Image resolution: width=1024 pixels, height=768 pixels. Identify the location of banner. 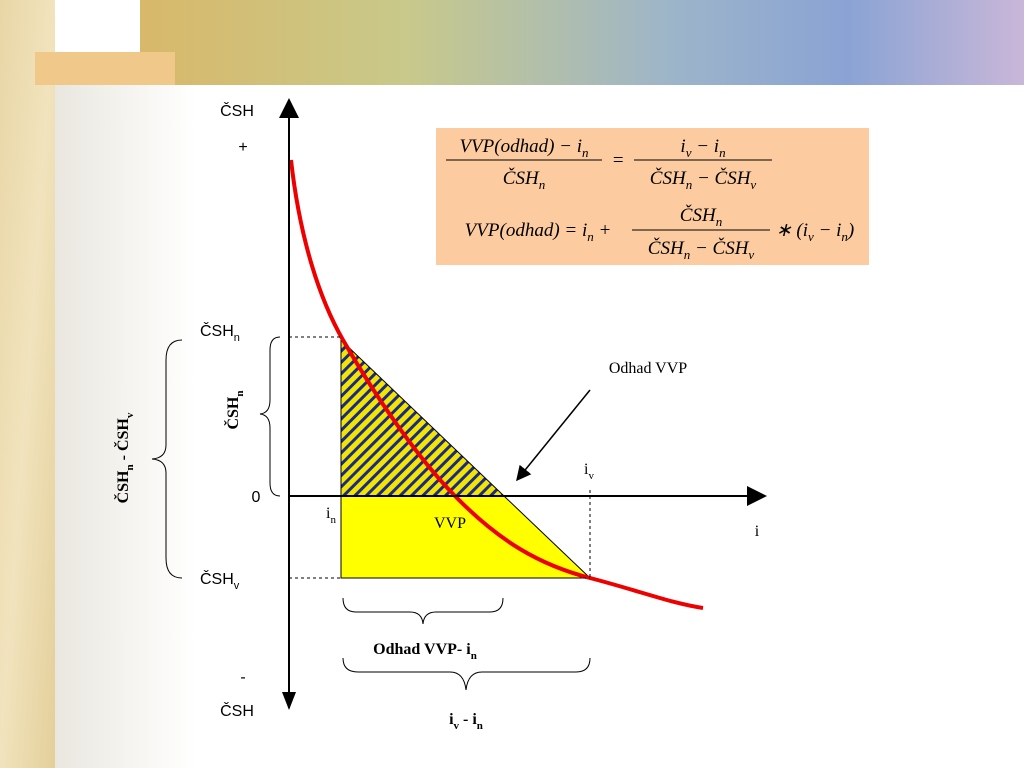
(582, 42).